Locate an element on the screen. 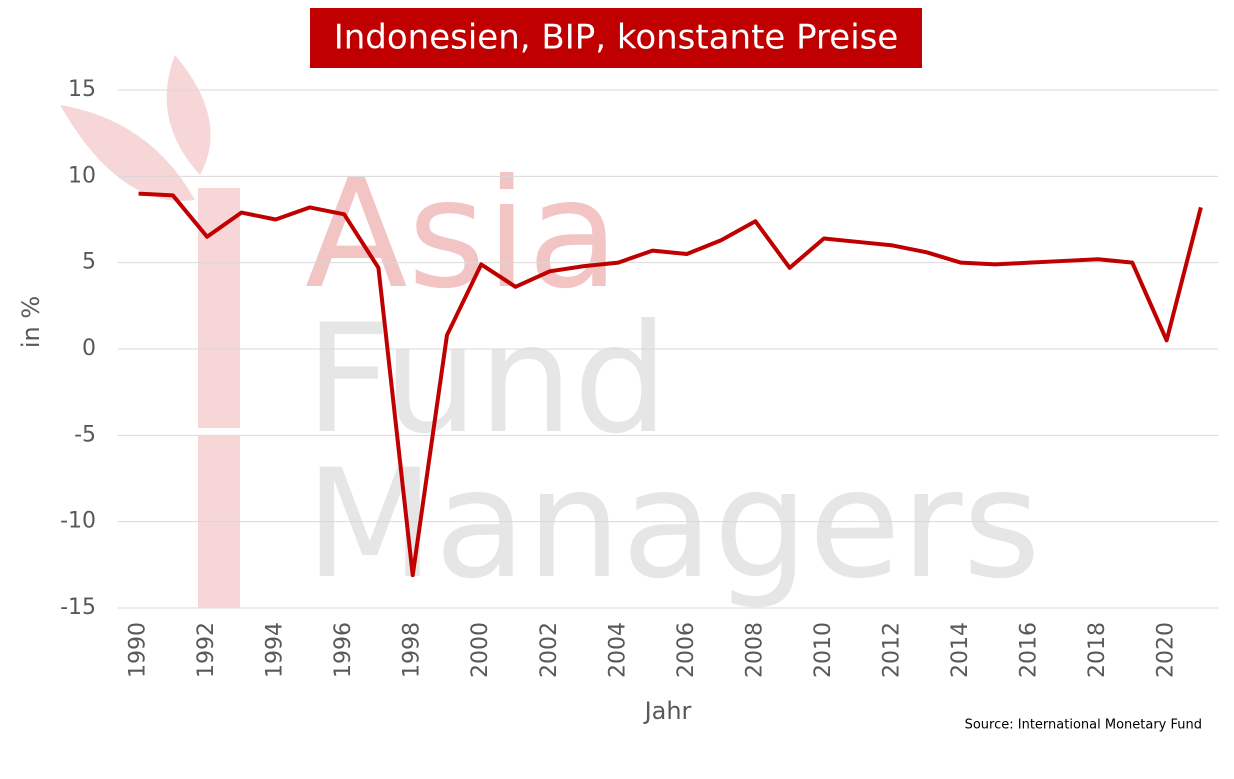  x-tick-label: 1994 is located at coordinates (275, 650).